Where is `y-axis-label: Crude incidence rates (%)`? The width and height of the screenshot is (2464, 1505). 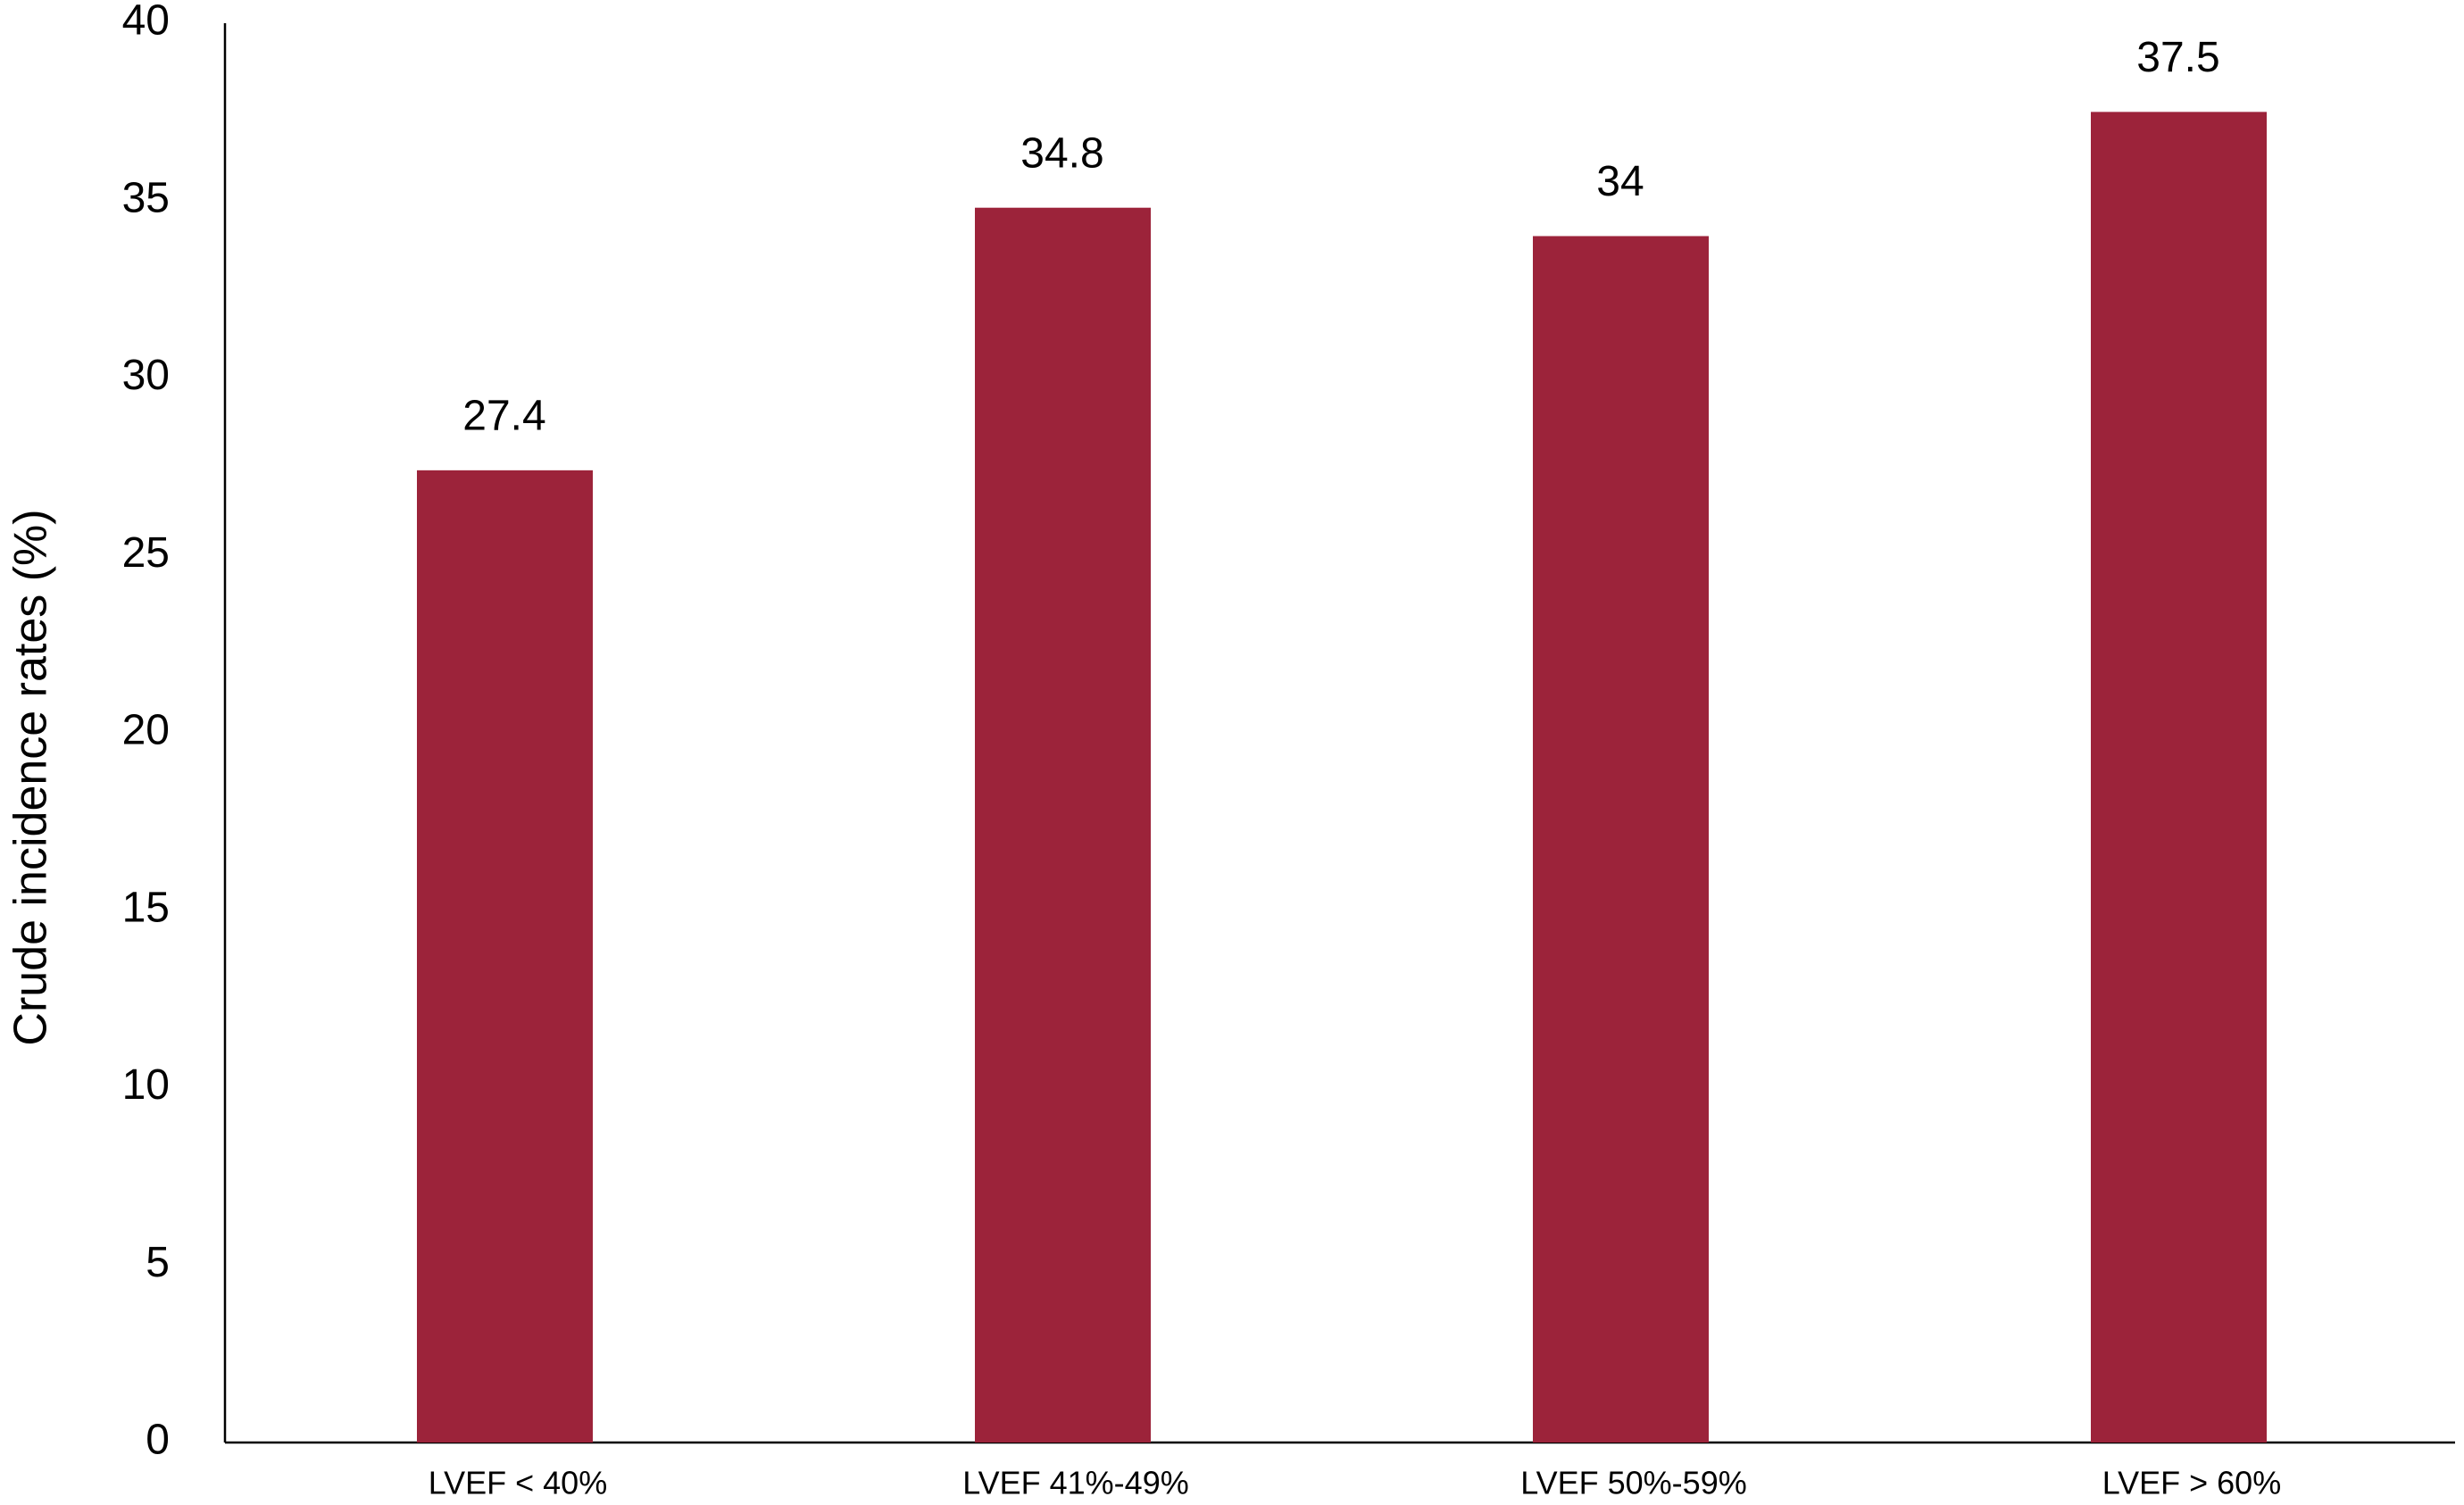 y-axis-label: Crude incidence rates (%) is located at coordinates (31, 777).